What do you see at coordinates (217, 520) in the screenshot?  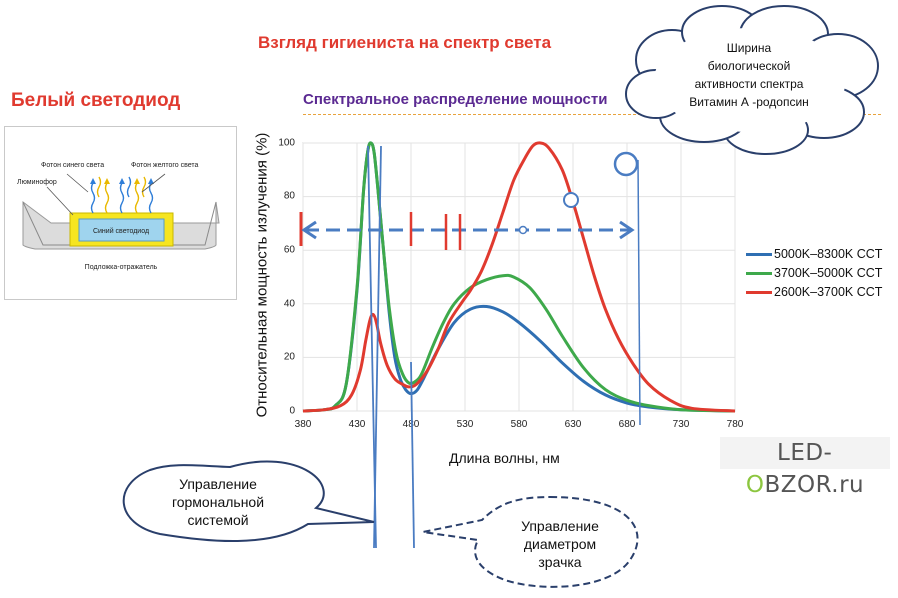 I see `callout-text-line: системой` at bounding box center [217, 520].